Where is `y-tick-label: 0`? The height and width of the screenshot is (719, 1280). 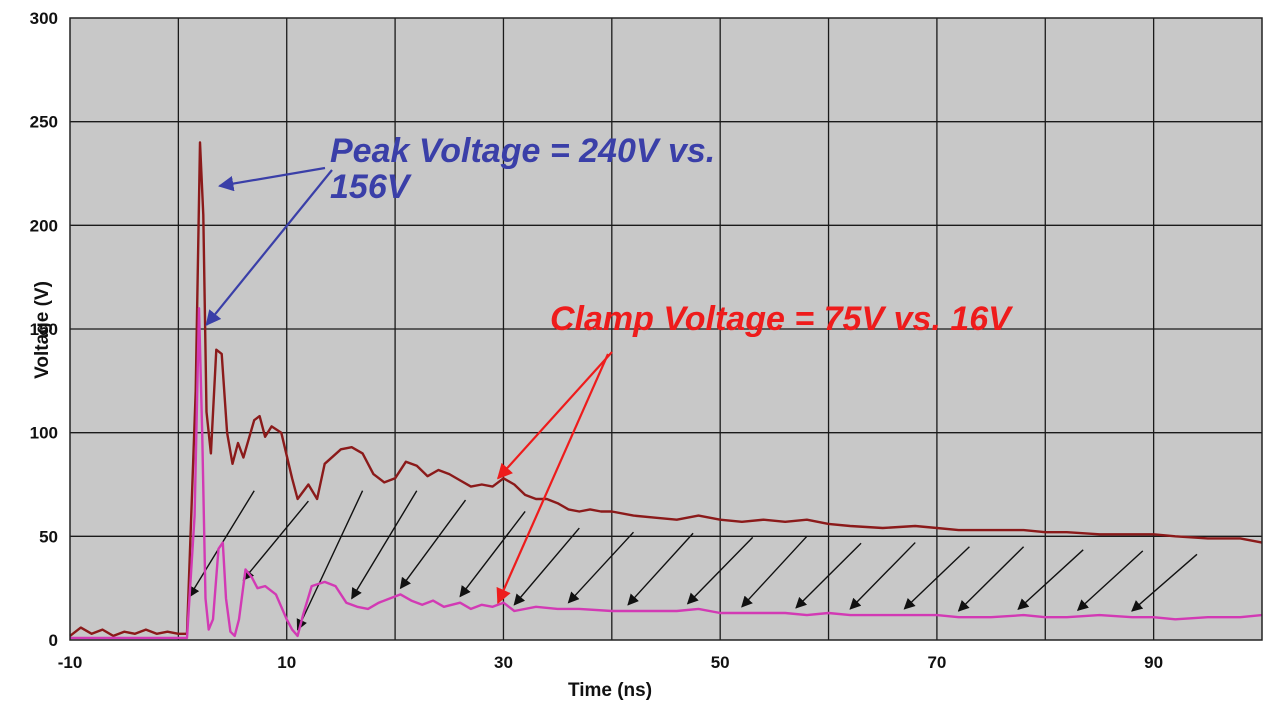
y-tick-label: 0 is located at coordinates (53, 640).